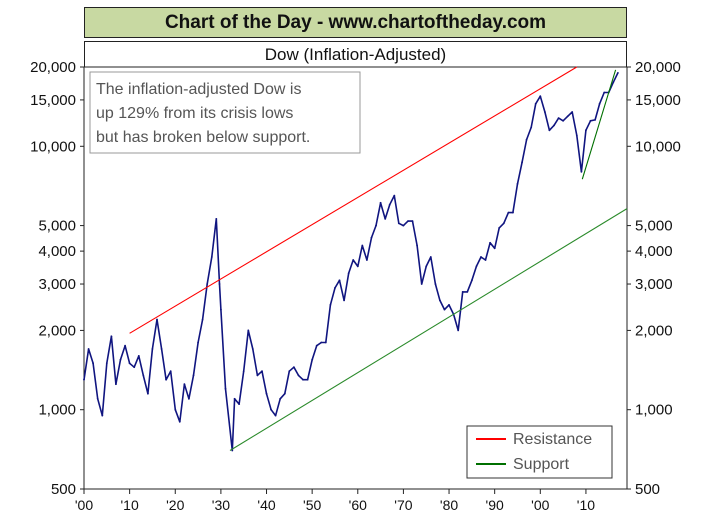 This screenshot has width=709, height=532. What do you see at coordinates (57, 410) in the screenshot?
I see `y-tick-label-left: 1,000` at bounding box center [57, 410].